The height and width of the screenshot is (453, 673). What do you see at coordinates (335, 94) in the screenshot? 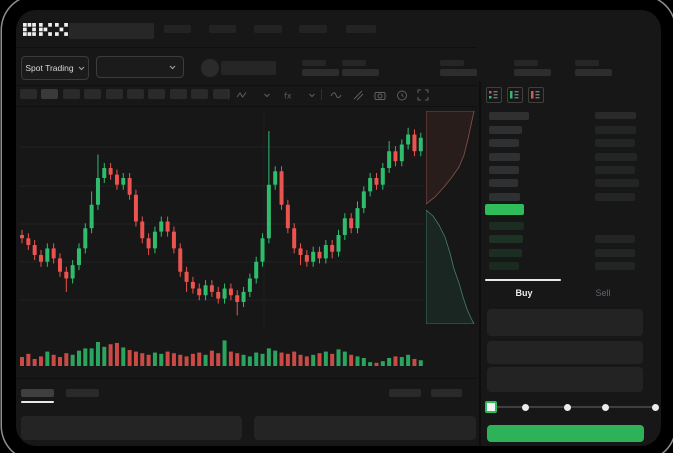
I see `line-style-icon` at bounding box center [335, 94].